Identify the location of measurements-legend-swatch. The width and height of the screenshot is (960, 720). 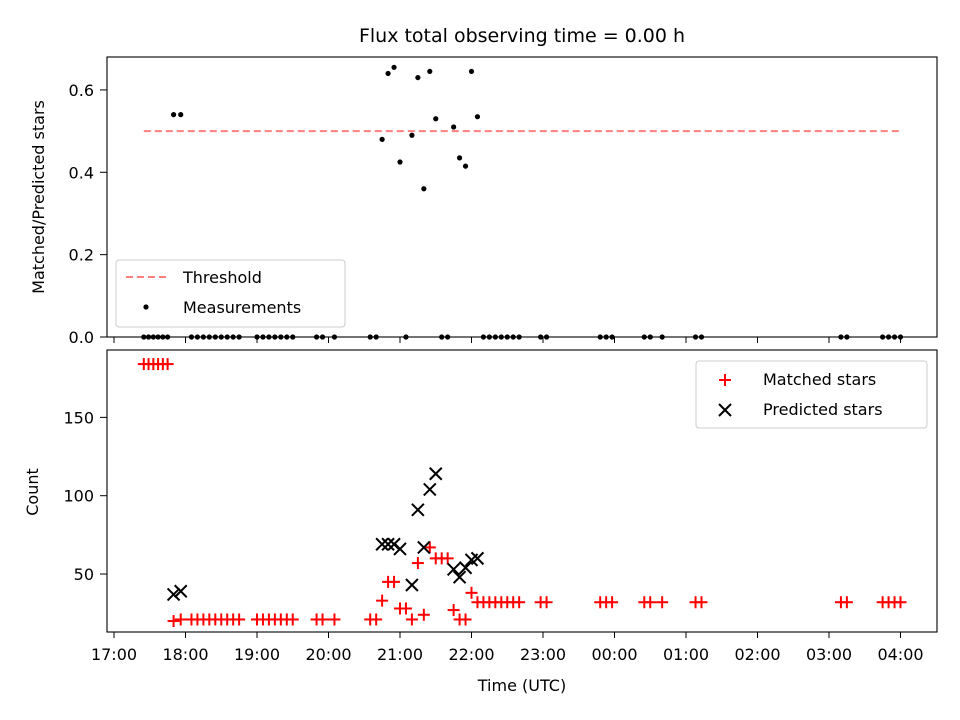
(146, 307).